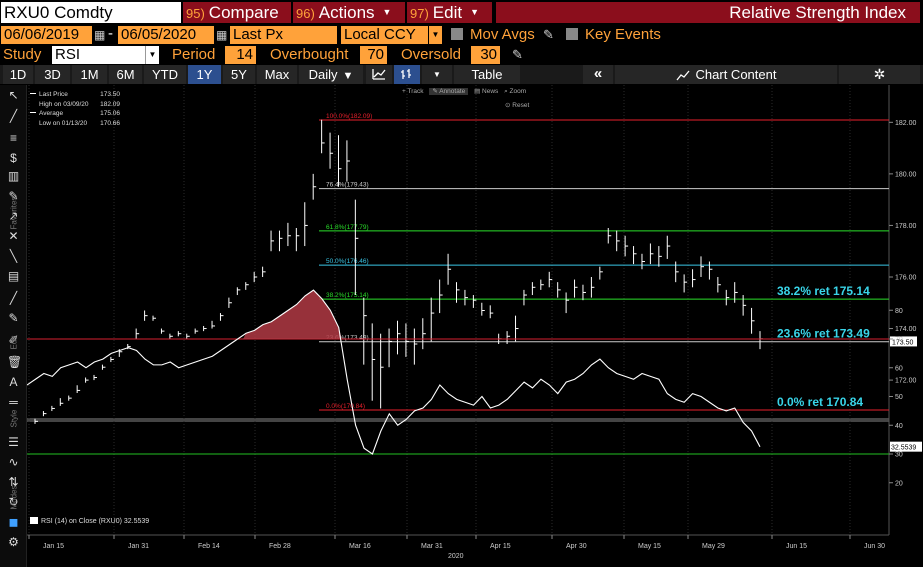  Describe the element at coordinates (89, 74) in the screenshot. I see `range-1m-button: 1M` at that location.